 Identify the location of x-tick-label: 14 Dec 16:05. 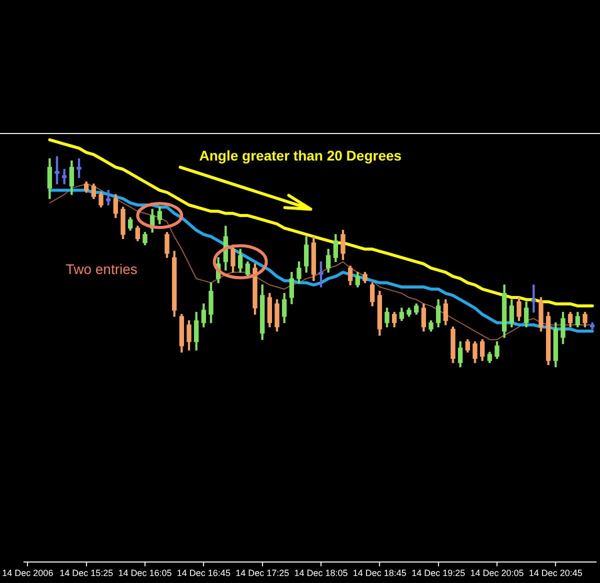
(145, 573).